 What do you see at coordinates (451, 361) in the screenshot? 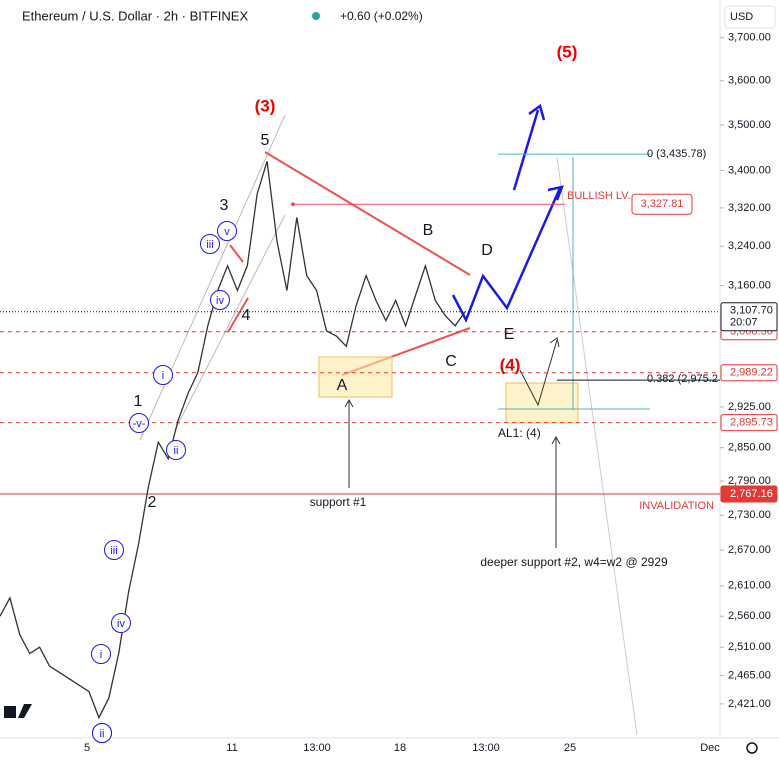
I see `wave-label: C` at bounding box center [451, 361].